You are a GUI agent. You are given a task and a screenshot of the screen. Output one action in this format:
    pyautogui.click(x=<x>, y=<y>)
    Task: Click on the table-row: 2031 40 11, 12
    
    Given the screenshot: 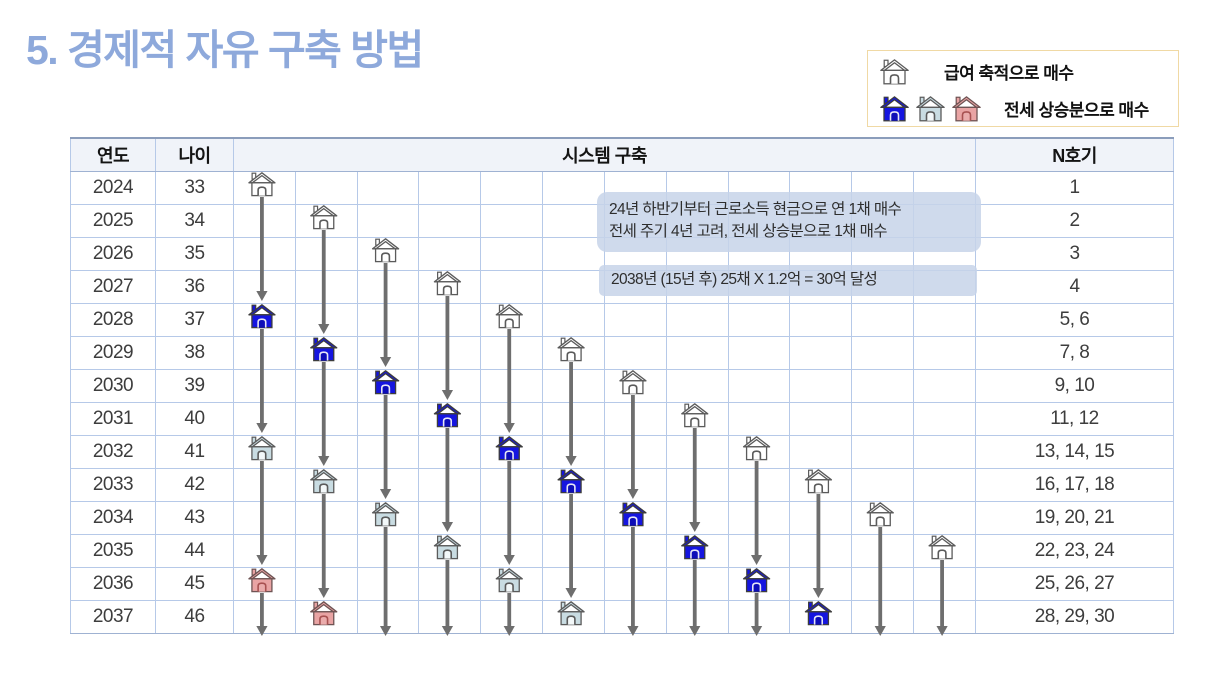 What is the action you would take?
    pyautogui.click(x=622, y=419)
    